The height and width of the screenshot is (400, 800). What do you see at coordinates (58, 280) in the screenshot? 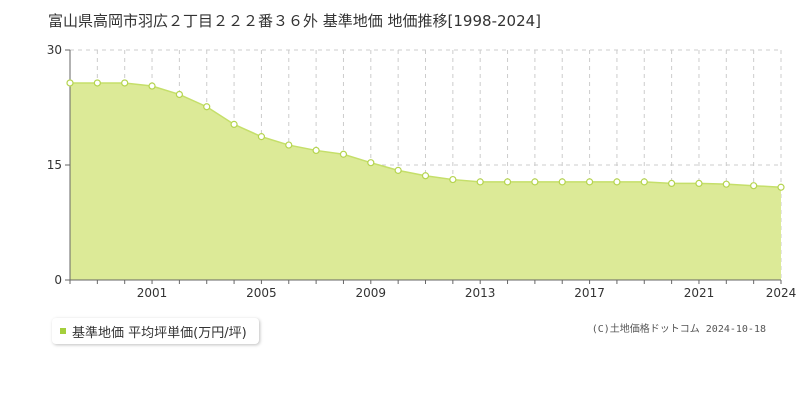
I see `y-tick-label: 0` at bounding box center [58, 280].